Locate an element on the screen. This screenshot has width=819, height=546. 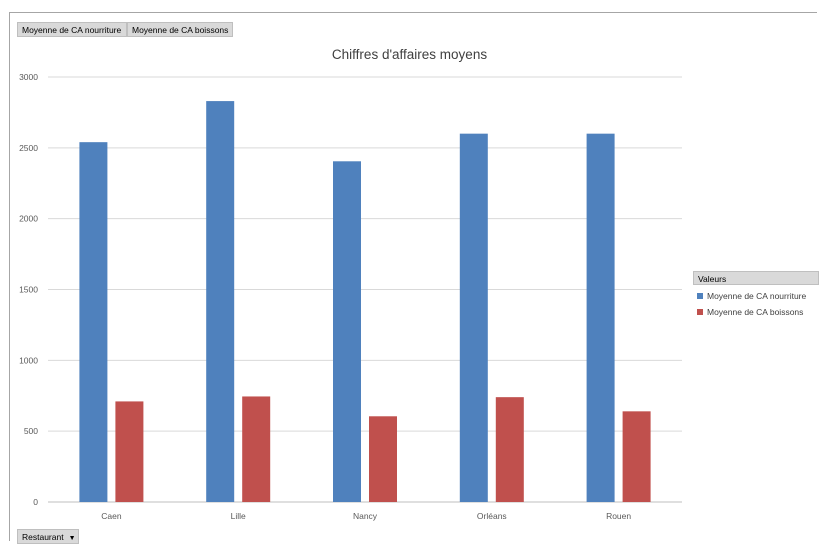
value-field-button-food: Moyenne de CA nourriture is located at coordinates (72, 29).